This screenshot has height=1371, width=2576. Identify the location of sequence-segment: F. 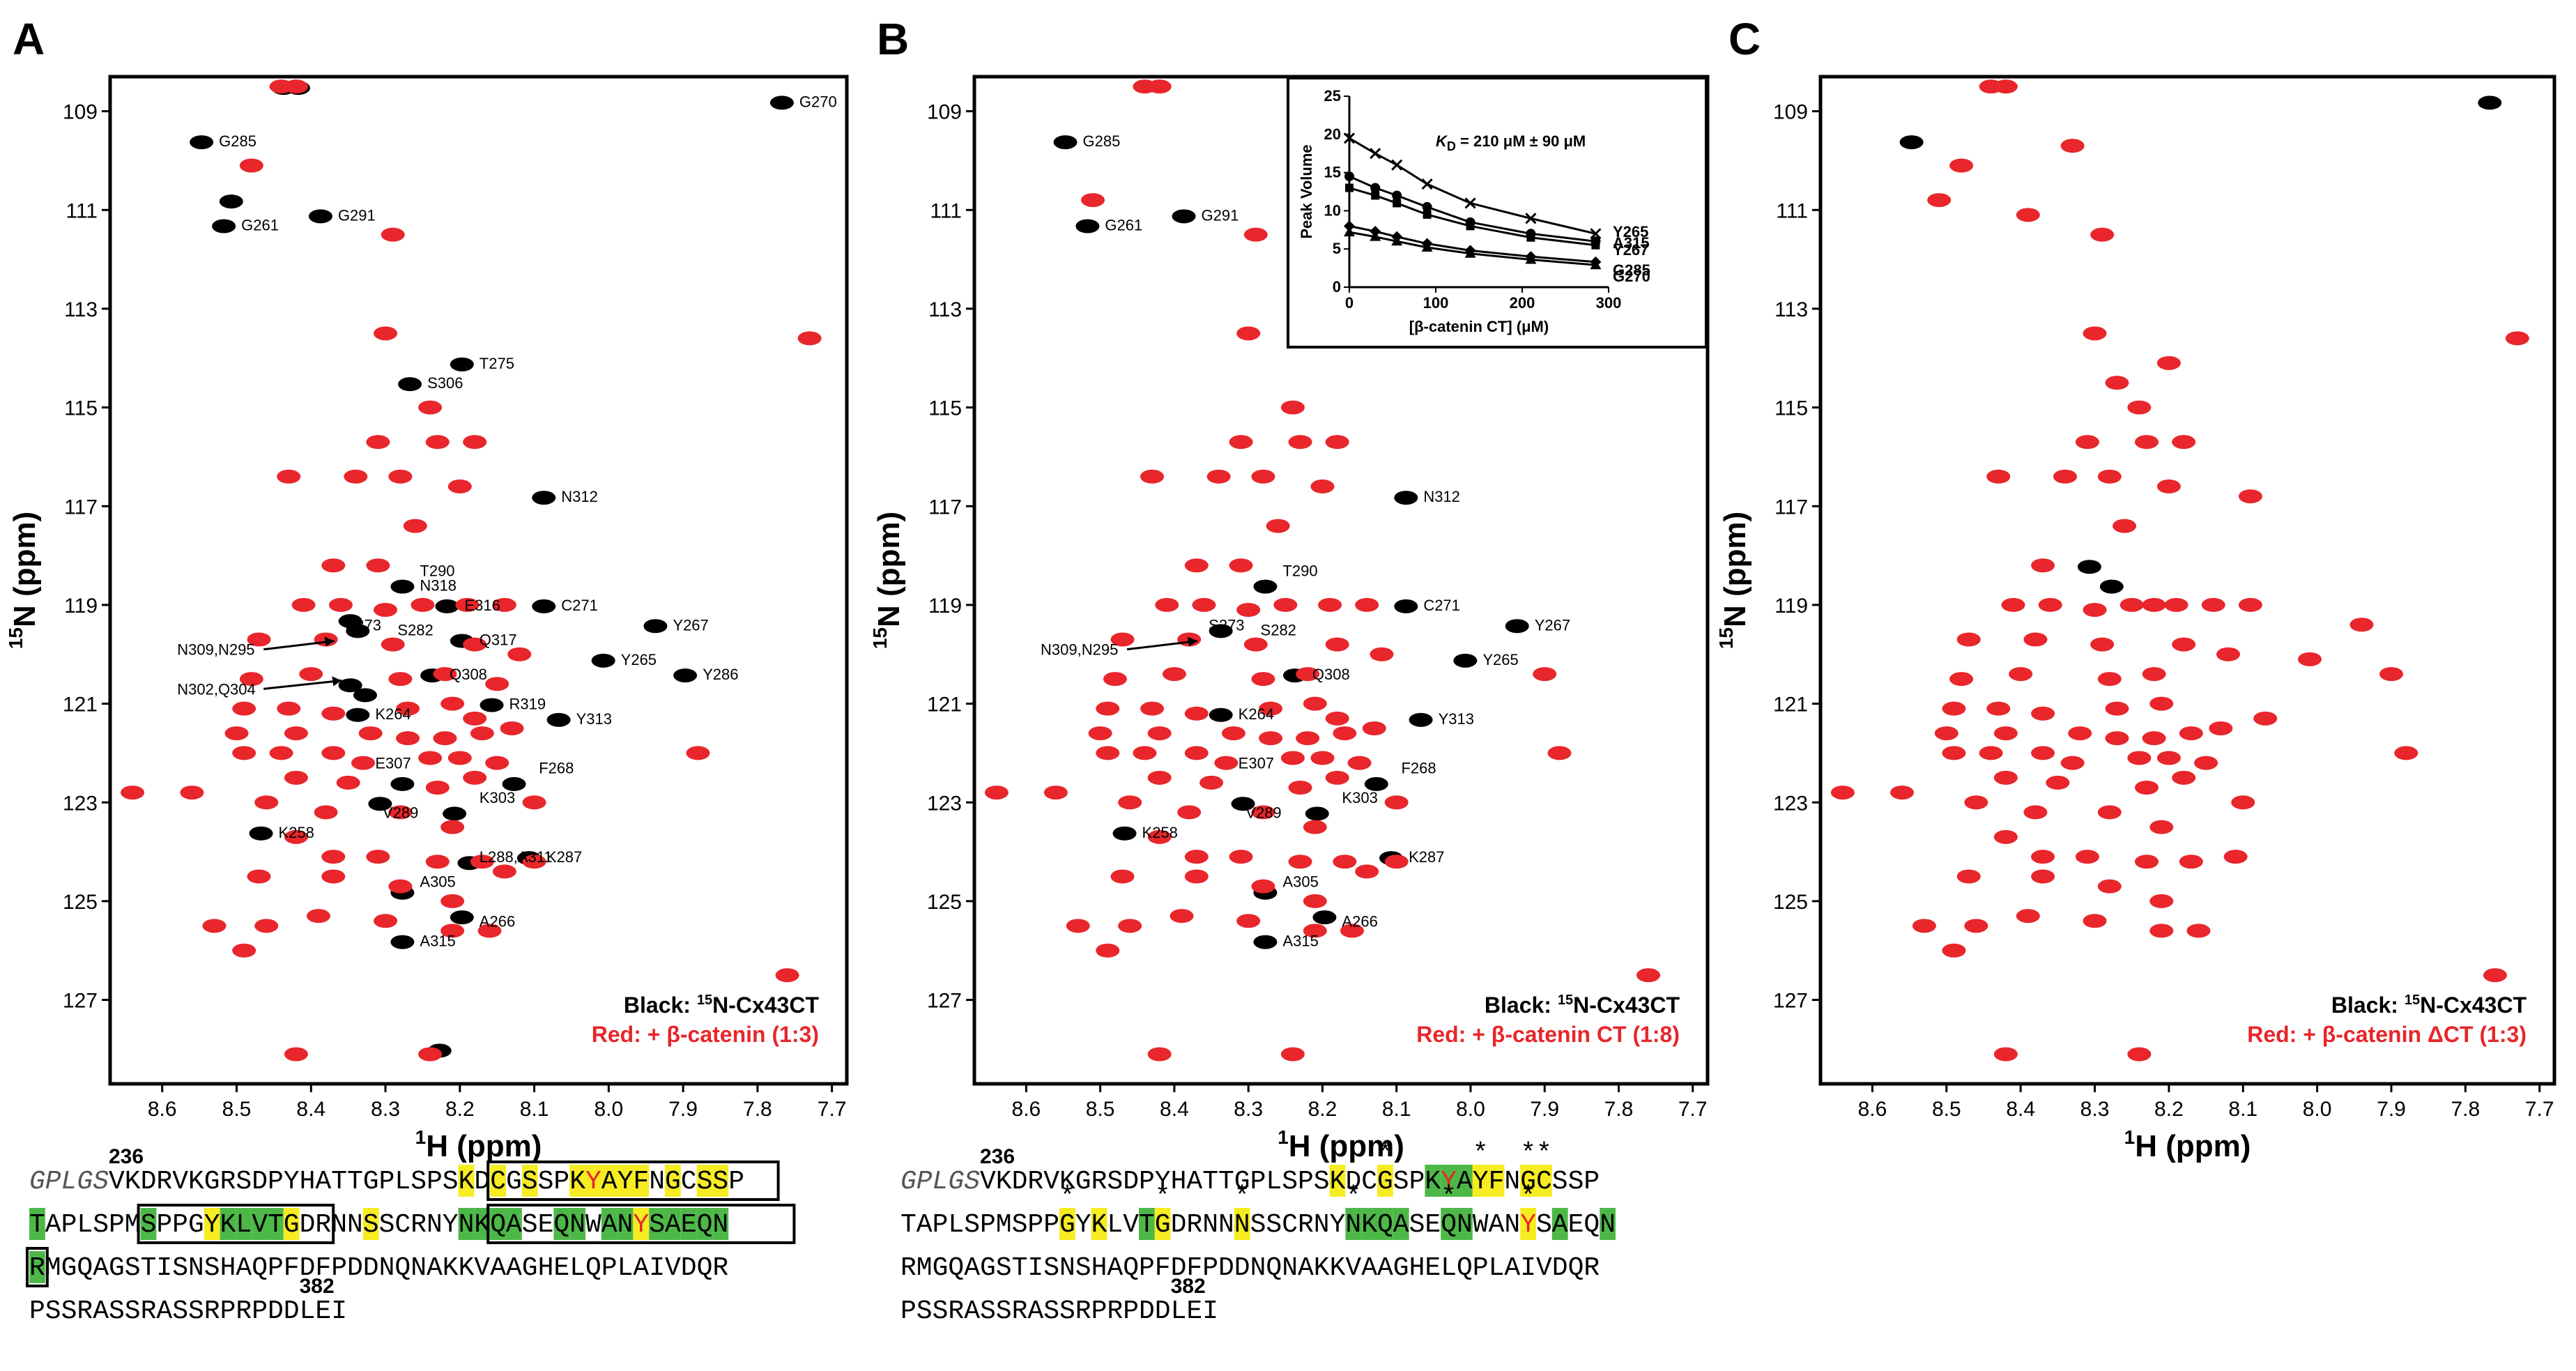
(1497, 1182).